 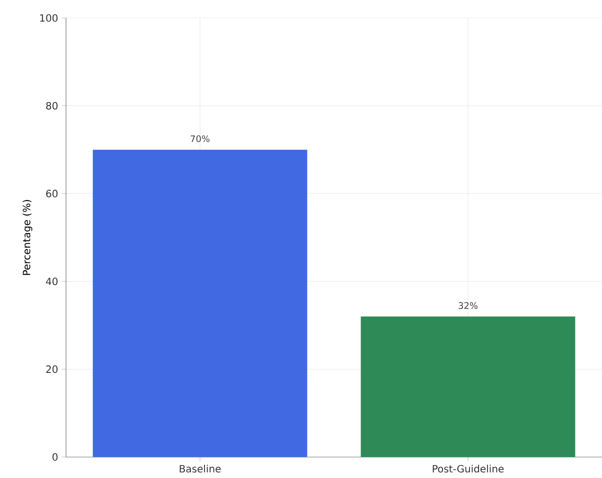 I want to click on x-tick-label: Post-Guideline, so click(x=468, y=468).